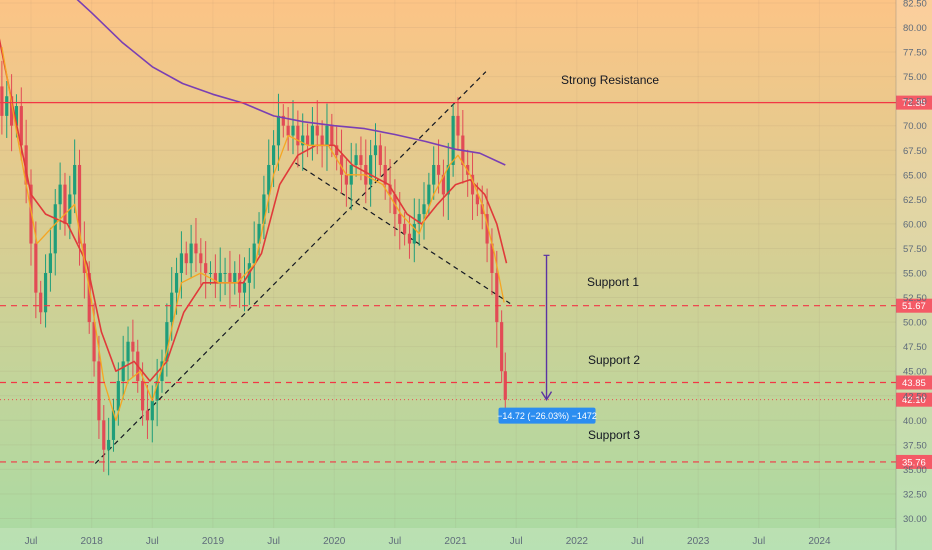 This screenshot has height=550, width=932. Describe the element at coordinates (915, 421) in the screenshot. I see `y-tick-label: 40.00` at that location.